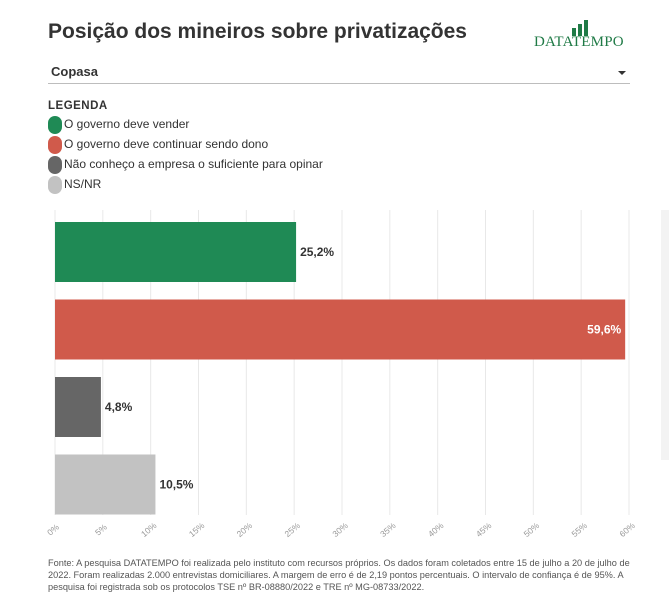  Describe the element at coordinates (257, 31) in the screenshot. I see `page-title: Posição dos mineiros sobre privatizações` at that location.